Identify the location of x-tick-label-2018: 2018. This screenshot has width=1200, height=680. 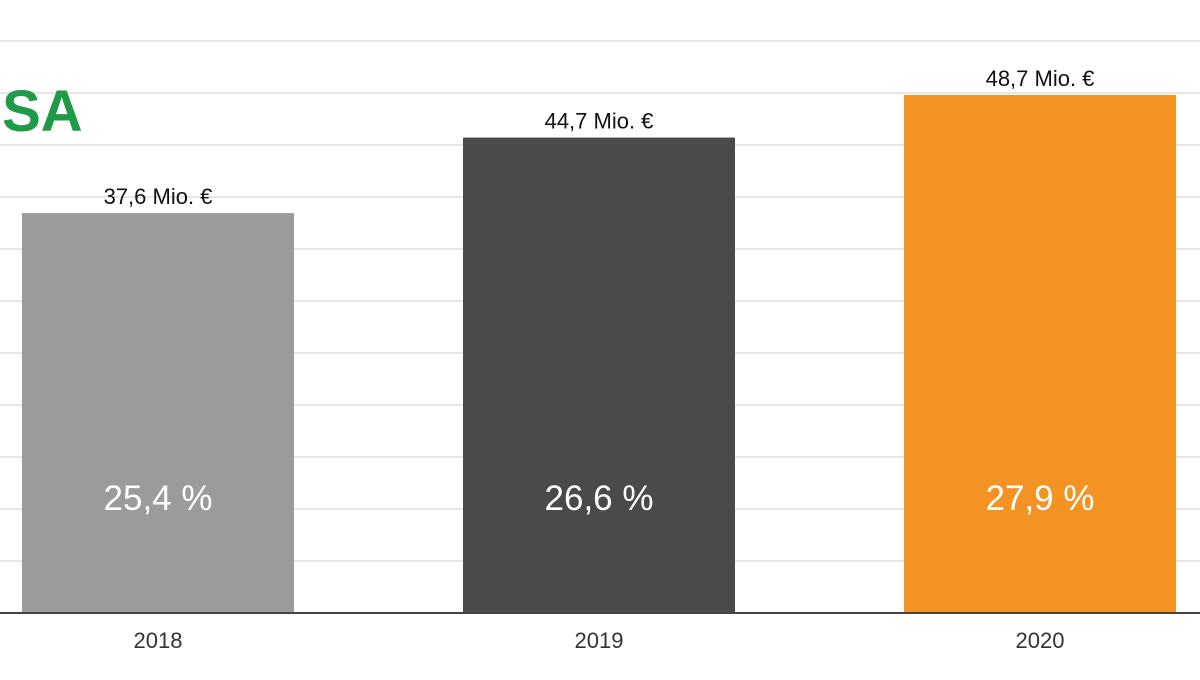
(158, 640).